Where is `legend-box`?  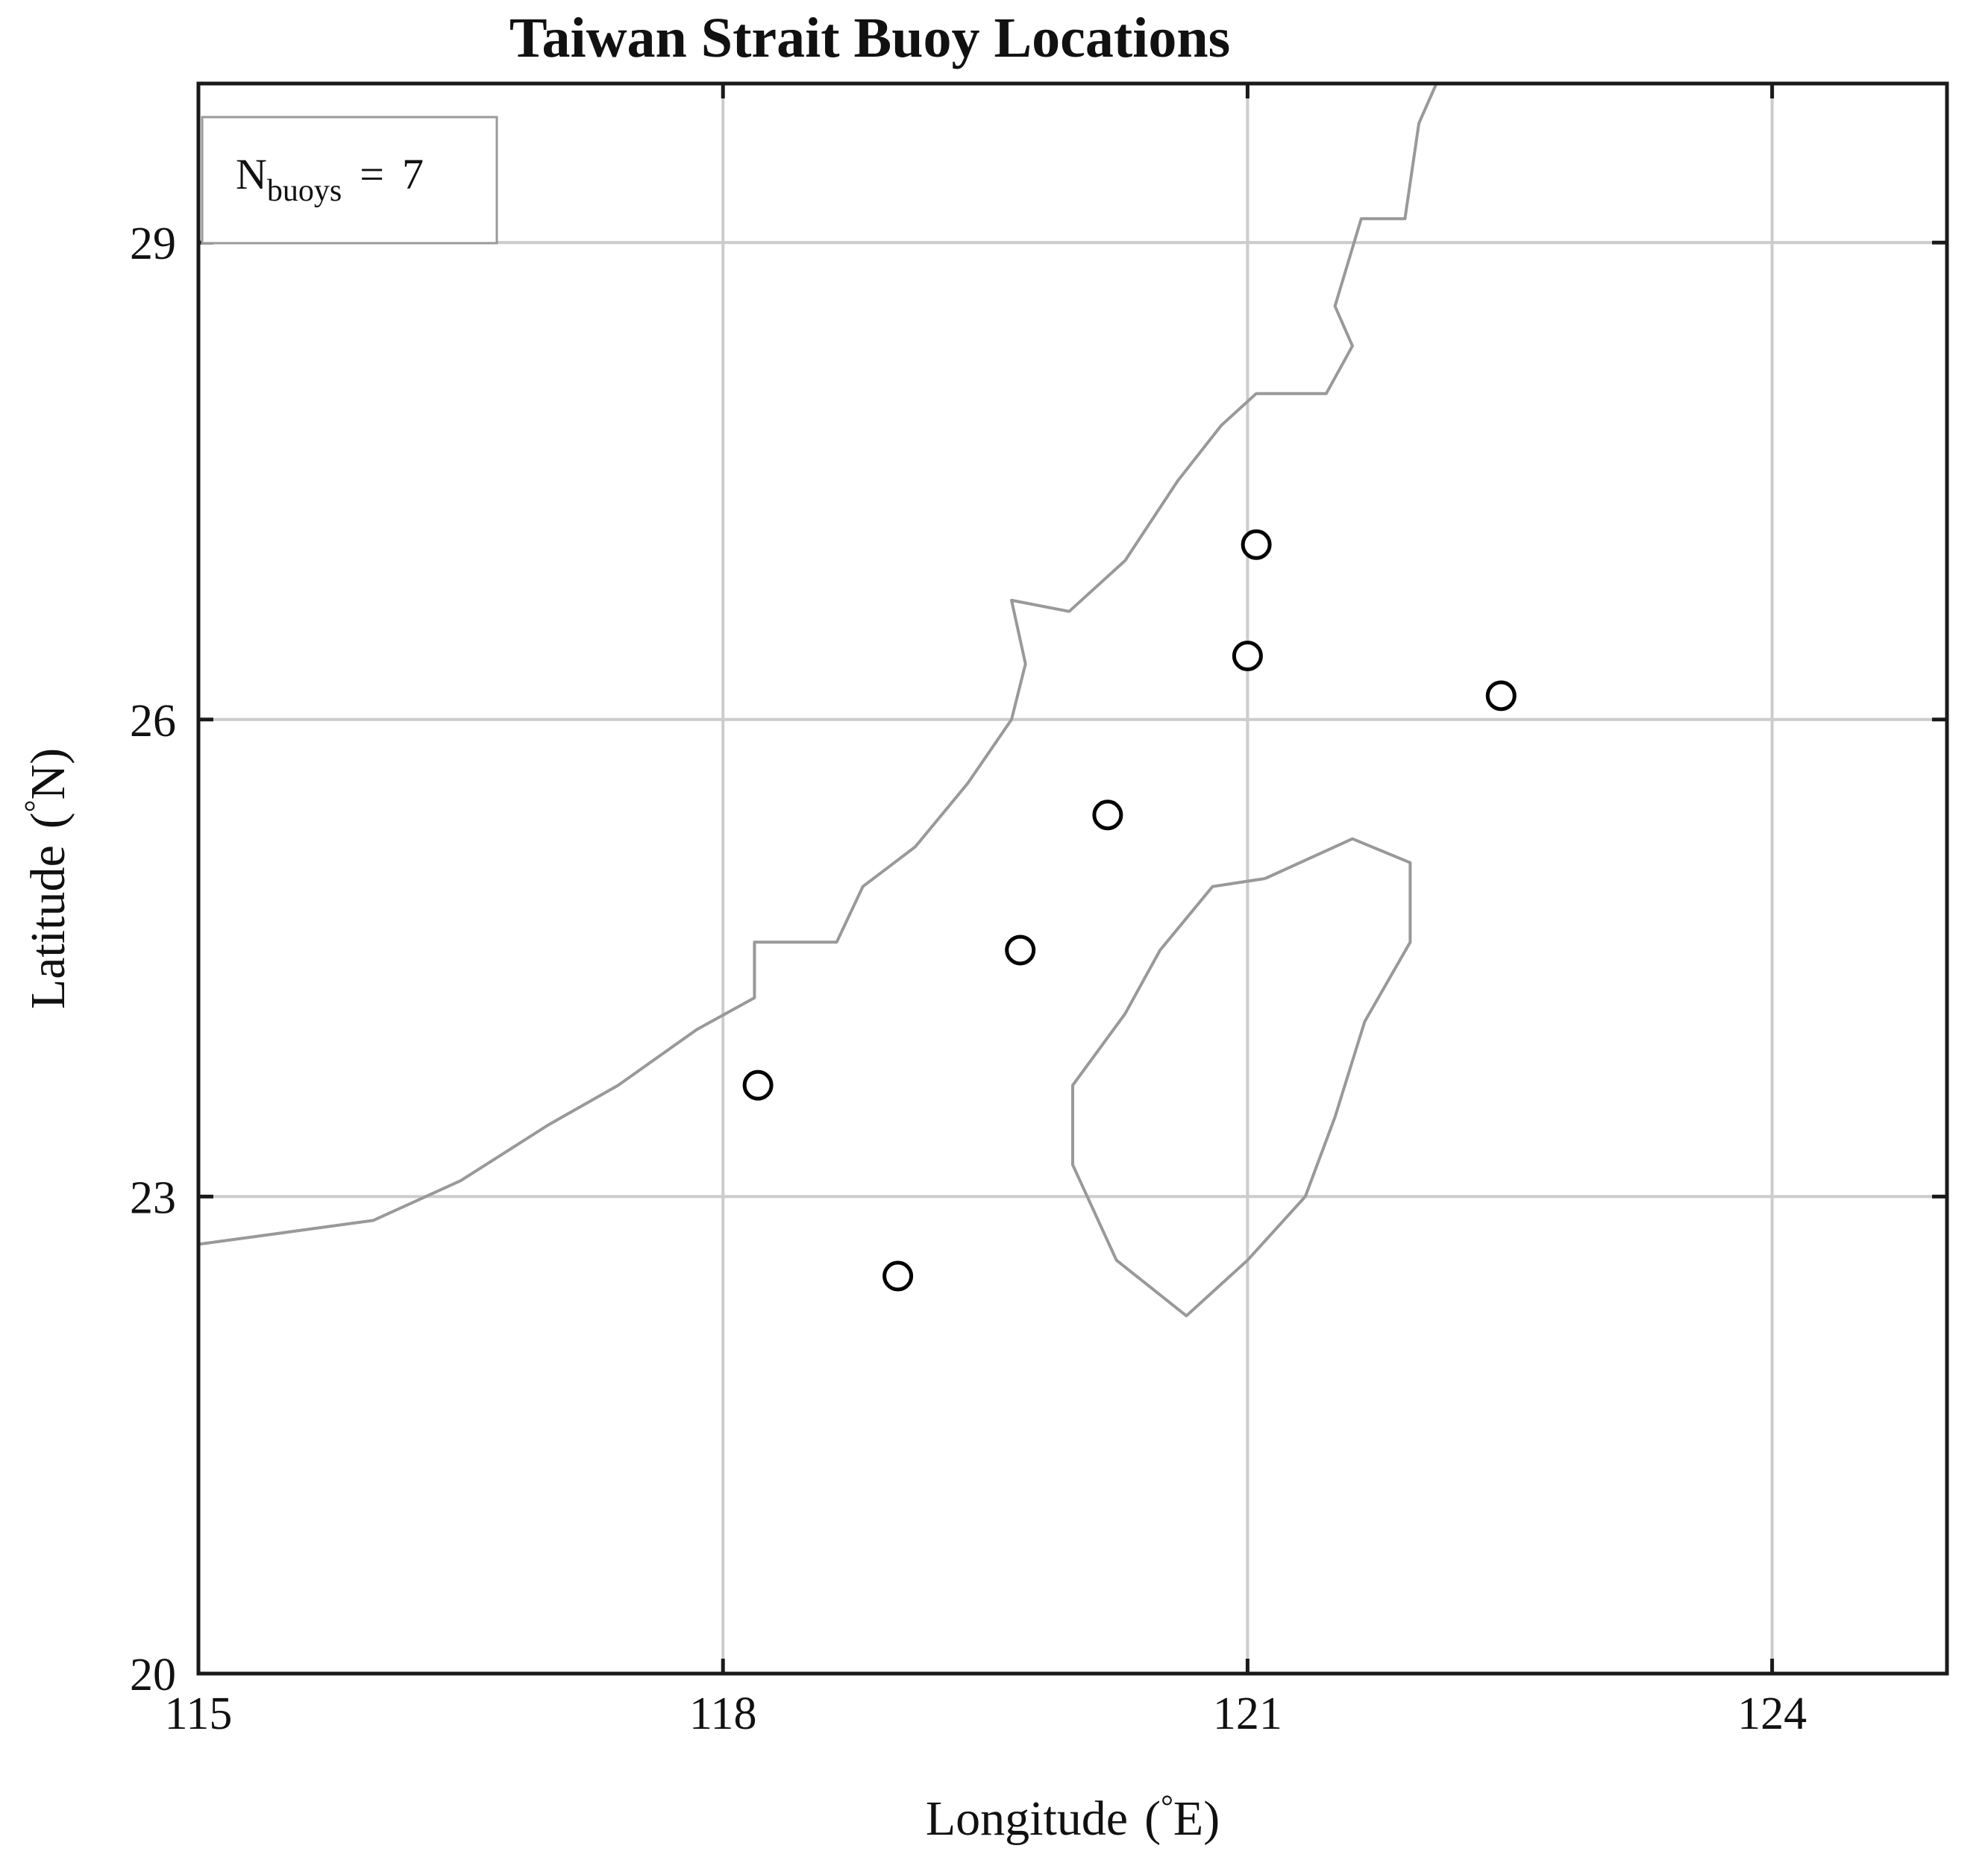
legend-box is located at coordinates (349, 180).